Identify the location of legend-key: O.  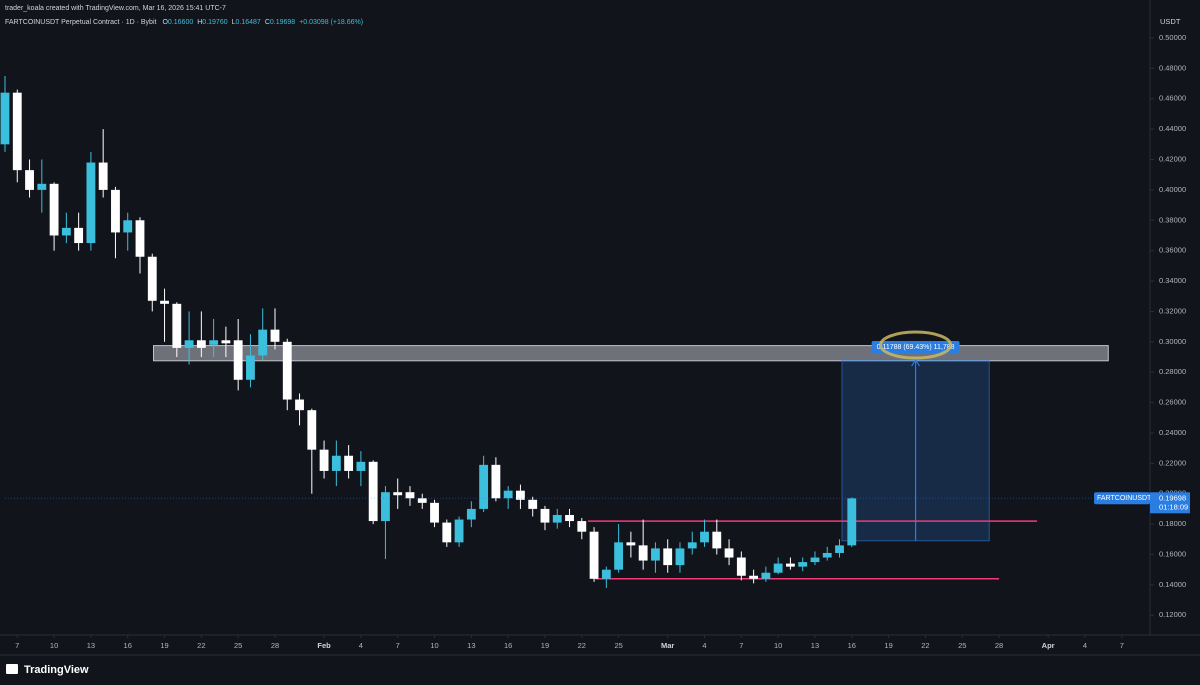
(165, 22).